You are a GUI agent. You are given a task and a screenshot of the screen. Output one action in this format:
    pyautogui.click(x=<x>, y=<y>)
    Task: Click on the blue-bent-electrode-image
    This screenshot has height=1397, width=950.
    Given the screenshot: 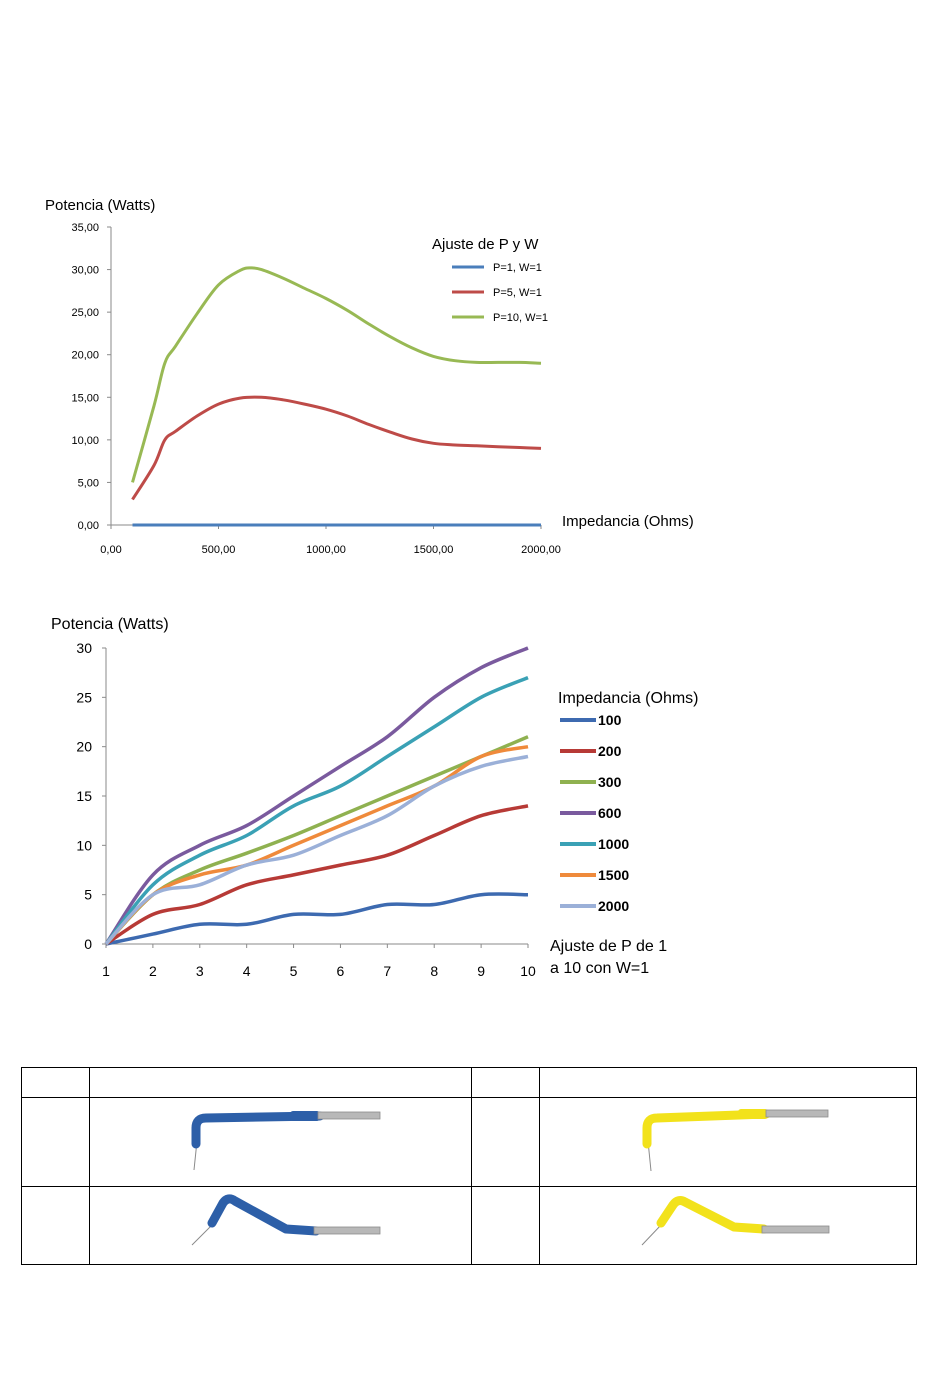 What is the action you would take?
    pyautogui.click(x=286, y=1141)
    